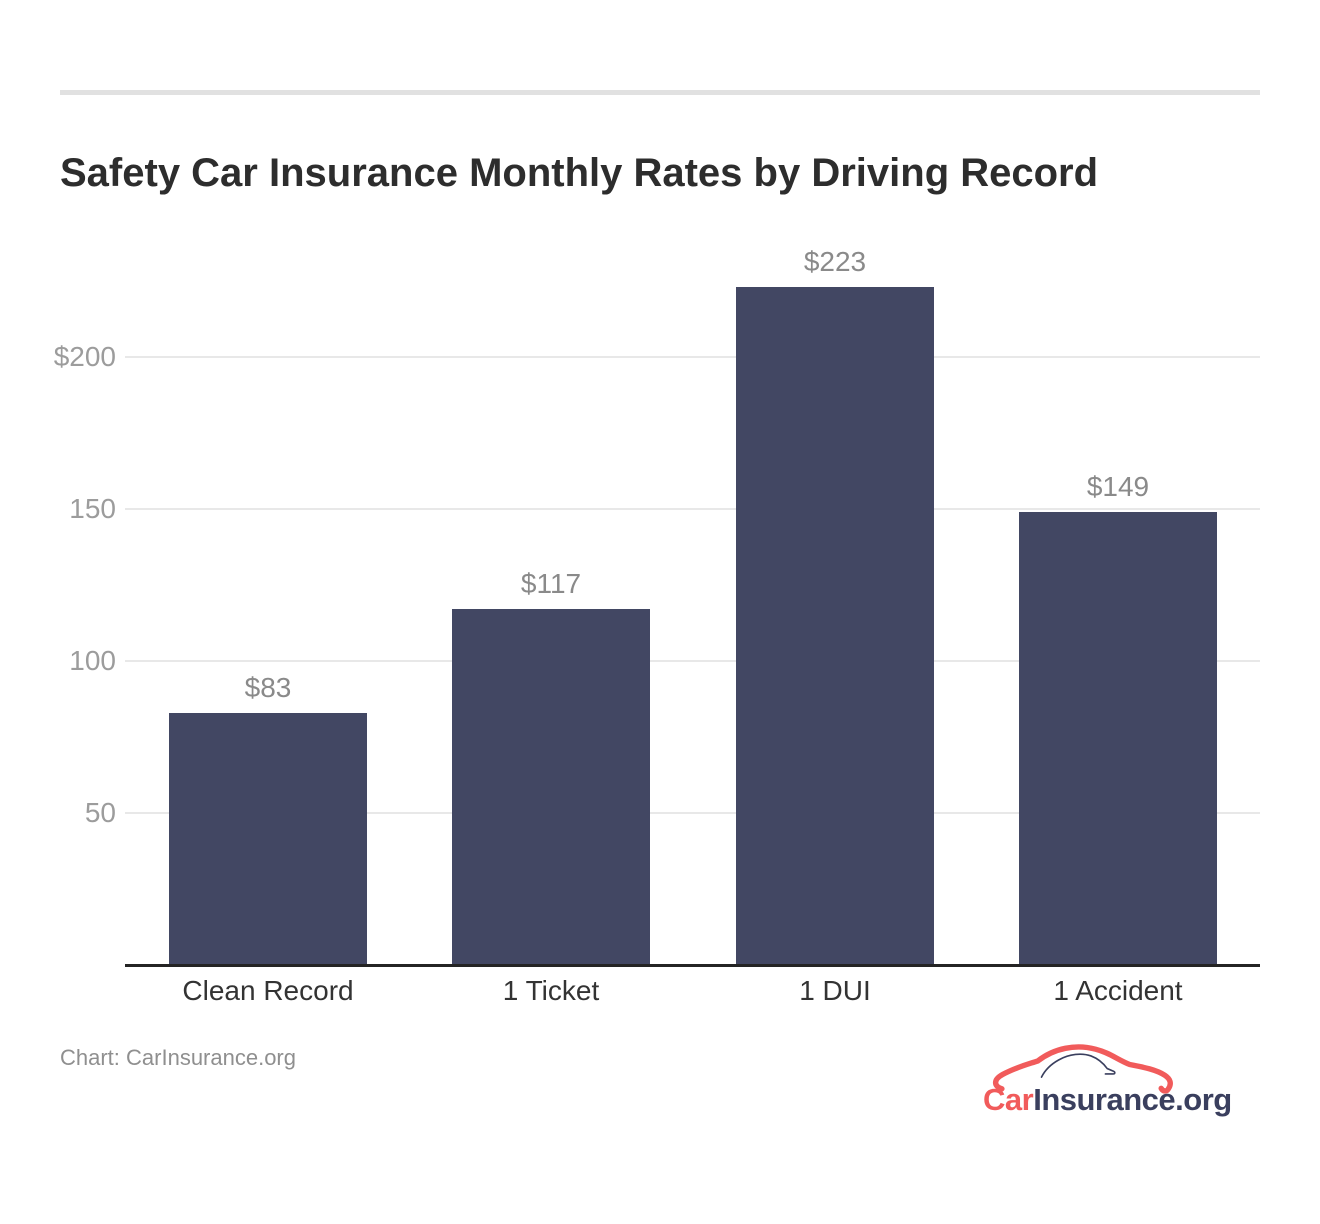 The image size is (1320, 1224). What do you see at coordinates (551, 787) in the screenshot?
I see `bar-1-ticket` at bounding box center [551, 787].